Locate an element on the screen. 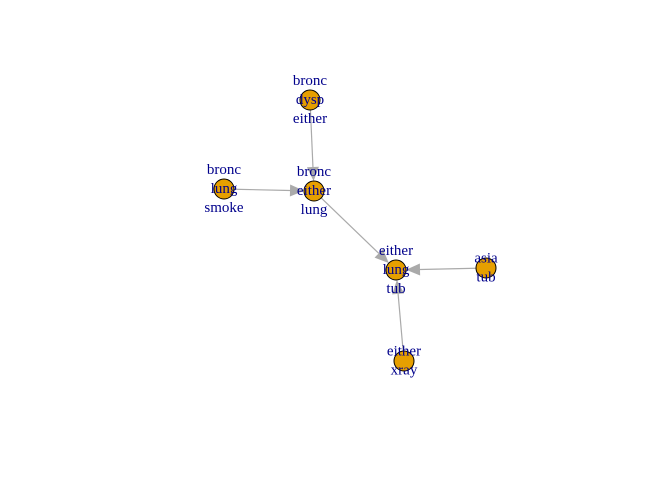  node-n_bdy: bronc dysp either is located at coordinates (310, 100).